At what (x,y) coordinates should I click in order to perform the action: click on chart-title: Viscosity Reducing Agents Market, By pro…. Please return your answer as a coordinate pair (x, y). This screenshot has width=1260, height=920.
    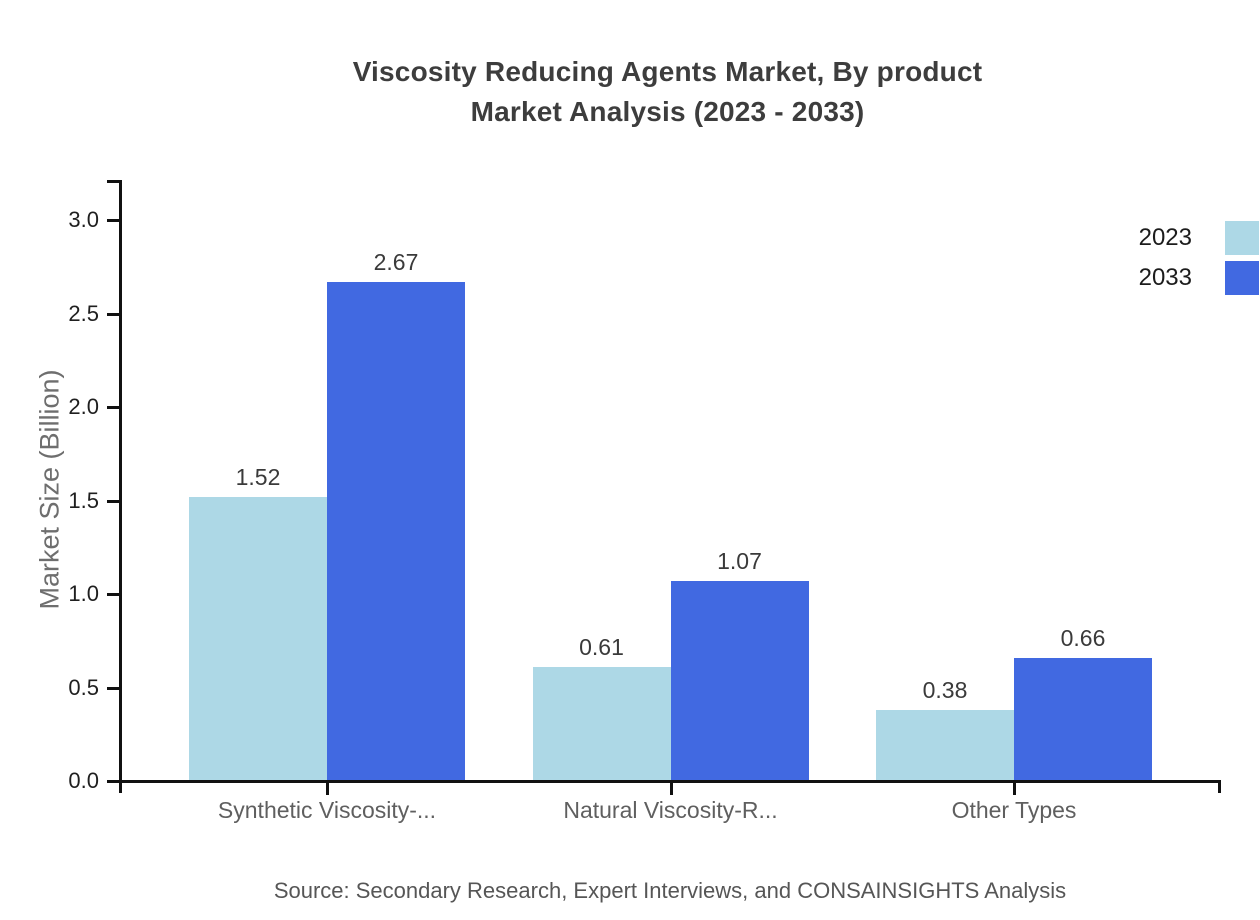
    Looking at the image, I should click on (630, 92).